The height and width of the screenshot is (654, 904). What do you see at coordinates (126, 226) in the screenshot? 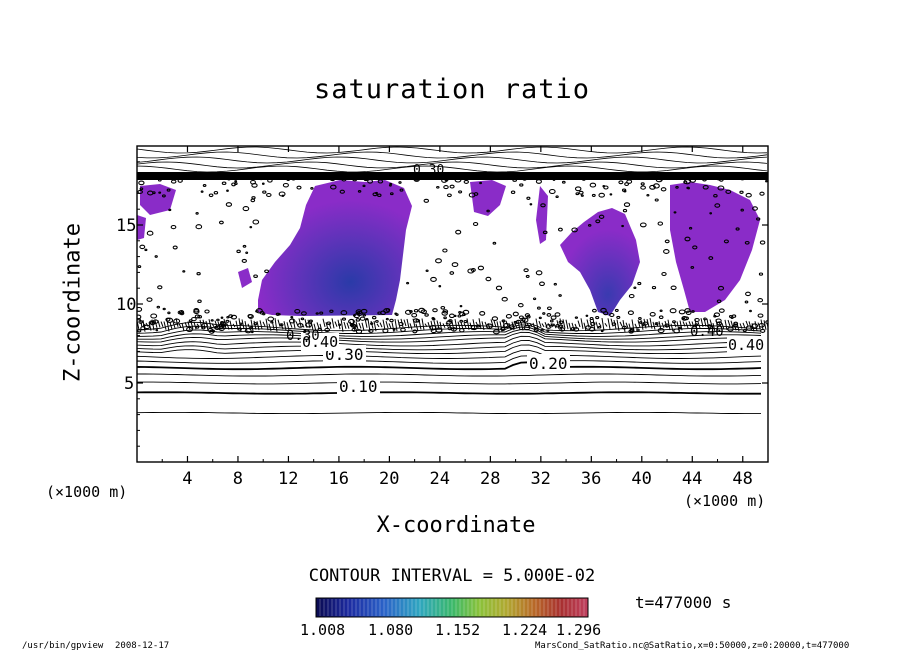
I see `y-tick-15: 15` at bounding box center [126, 226].